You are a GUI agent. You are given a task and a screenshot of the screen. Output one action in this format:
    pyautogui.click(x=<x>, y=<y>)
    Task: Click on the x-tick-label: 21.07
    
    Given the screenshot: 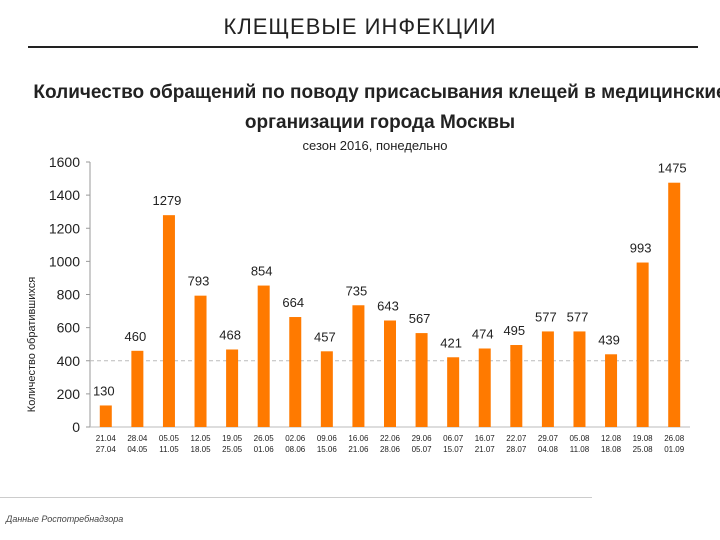 What is the action you would take?
    pyautogui.click(x=485, y=449)
    